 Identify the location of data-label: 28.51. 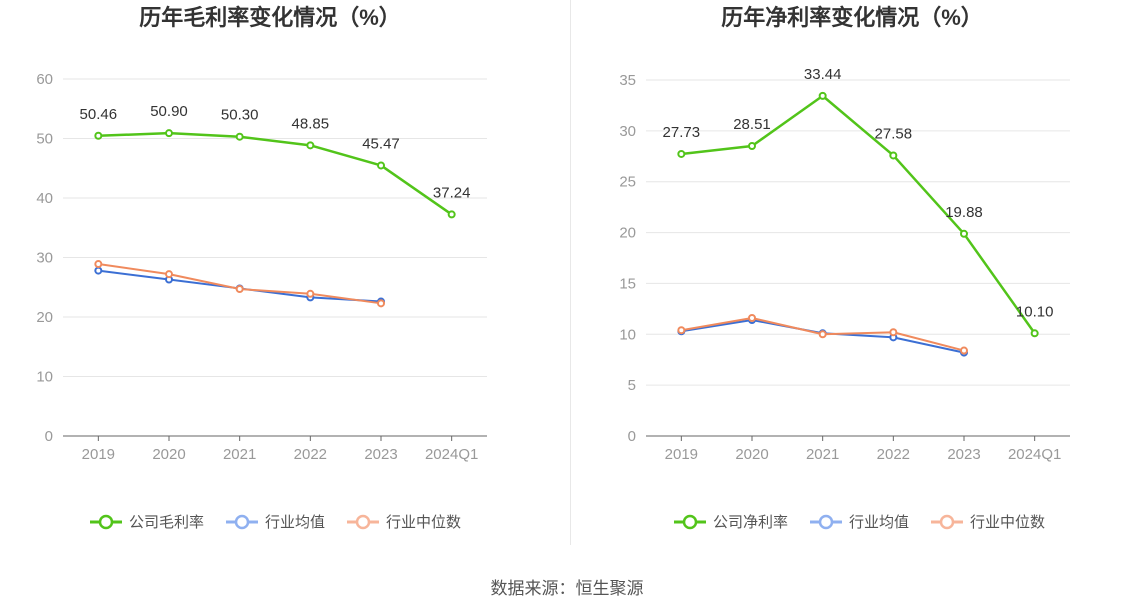
(752, 124).